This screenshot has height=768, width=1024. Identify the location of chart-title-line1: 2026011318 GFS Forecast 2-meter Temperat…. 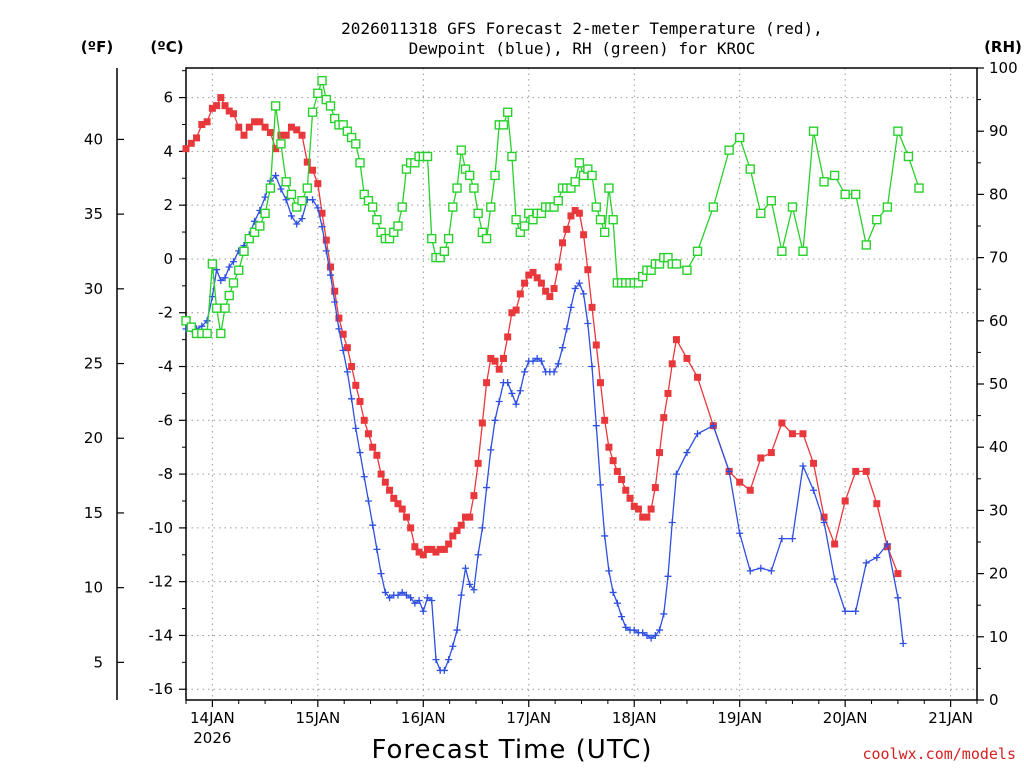
(582, 28).